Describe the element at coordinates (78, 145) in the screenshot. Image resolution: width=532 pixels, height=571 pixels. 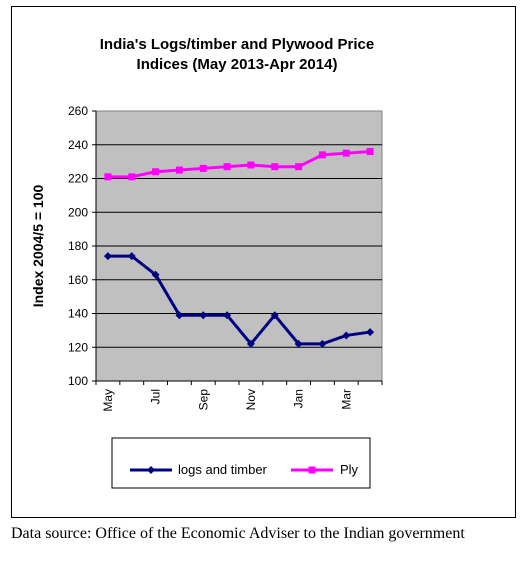
I see `y-tick-label: 240` at that location.